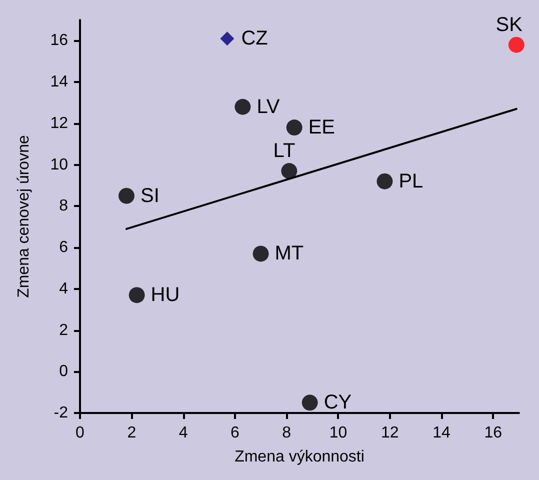  I want to click on x-tick-label: 14, so click(441, 433).